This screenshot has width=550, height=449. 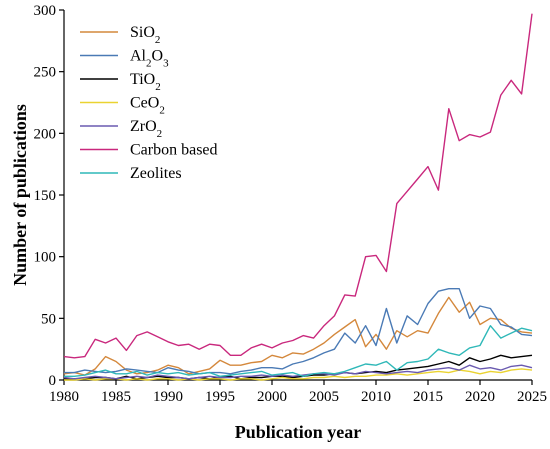 I want to click on y-tick-label: 150, so click(x=45, y=196).